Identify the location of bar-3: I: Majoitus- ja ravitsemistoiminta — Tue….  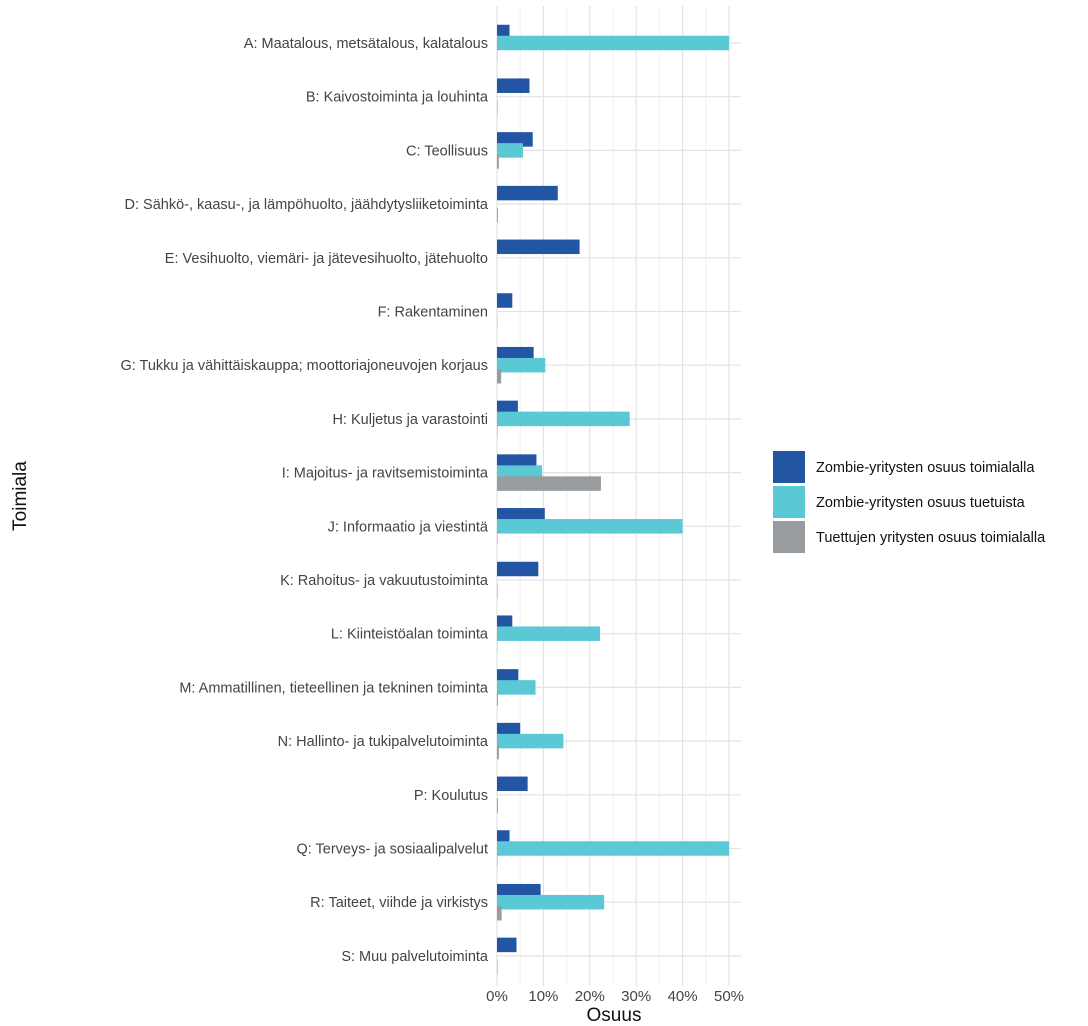
(549, 483).